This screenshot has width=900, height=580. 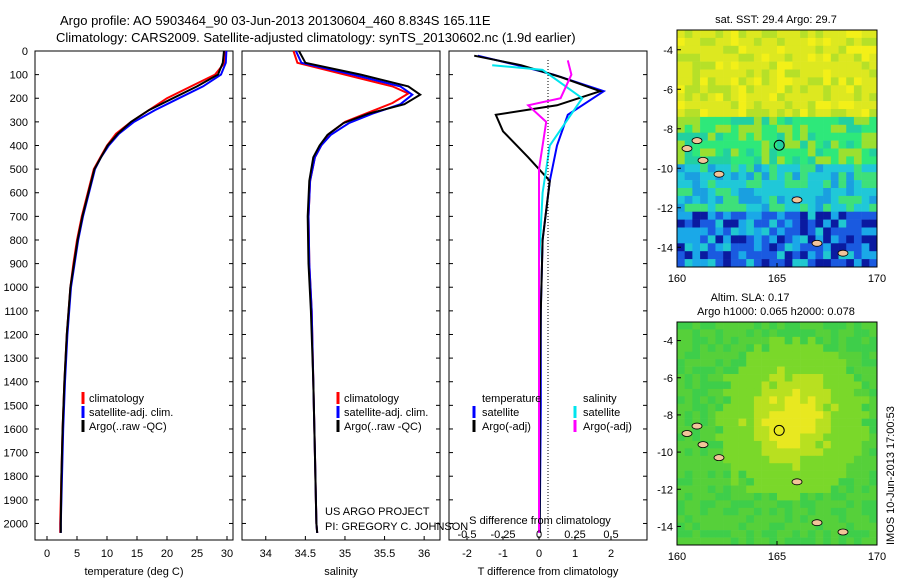 I want to click on depth-tick-label: 800, so click(x=19, y=241).